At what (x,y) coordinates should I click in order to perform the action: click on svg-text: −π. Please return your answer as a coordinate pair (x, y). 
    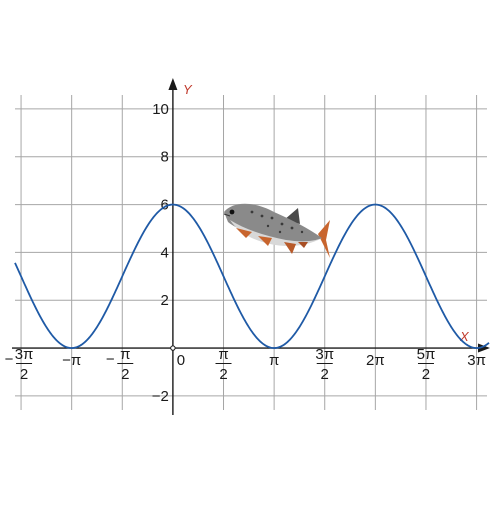
    Looking at the image, I should click on (71, 360).